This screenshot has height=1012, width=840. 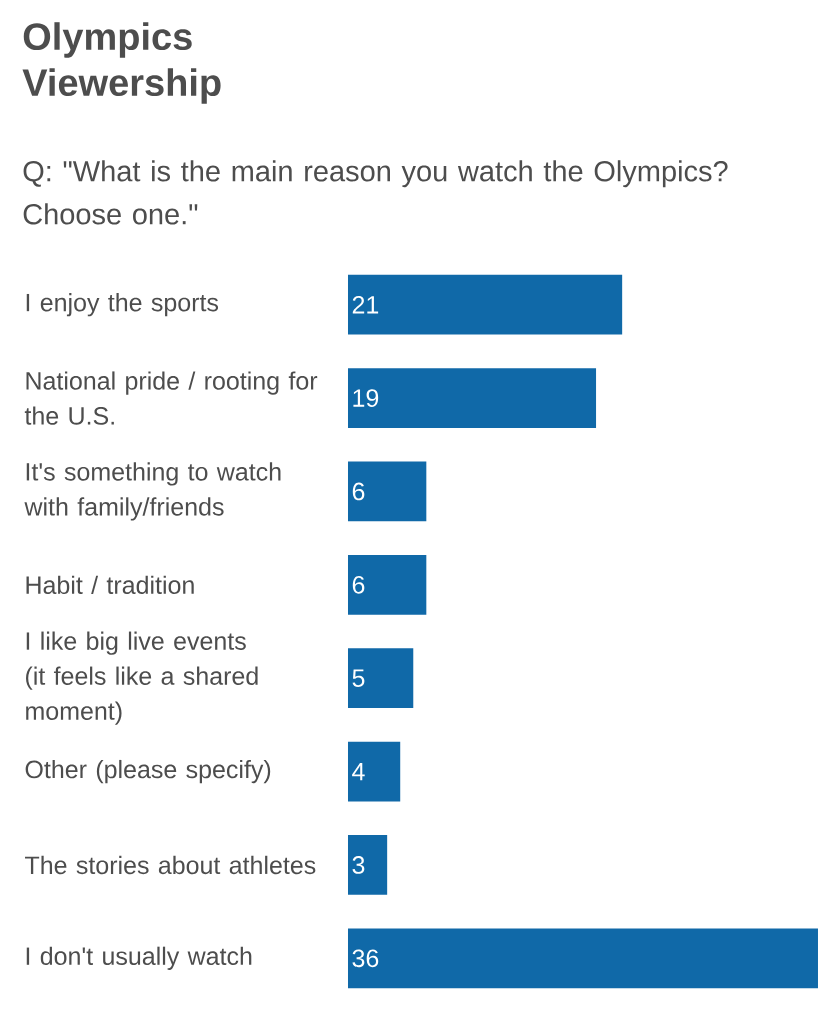 What do you see at coordinates (139, 958) in the screenshot?
I see `y-tick-label: I don't usually watch` at bounding box center [139, 958].